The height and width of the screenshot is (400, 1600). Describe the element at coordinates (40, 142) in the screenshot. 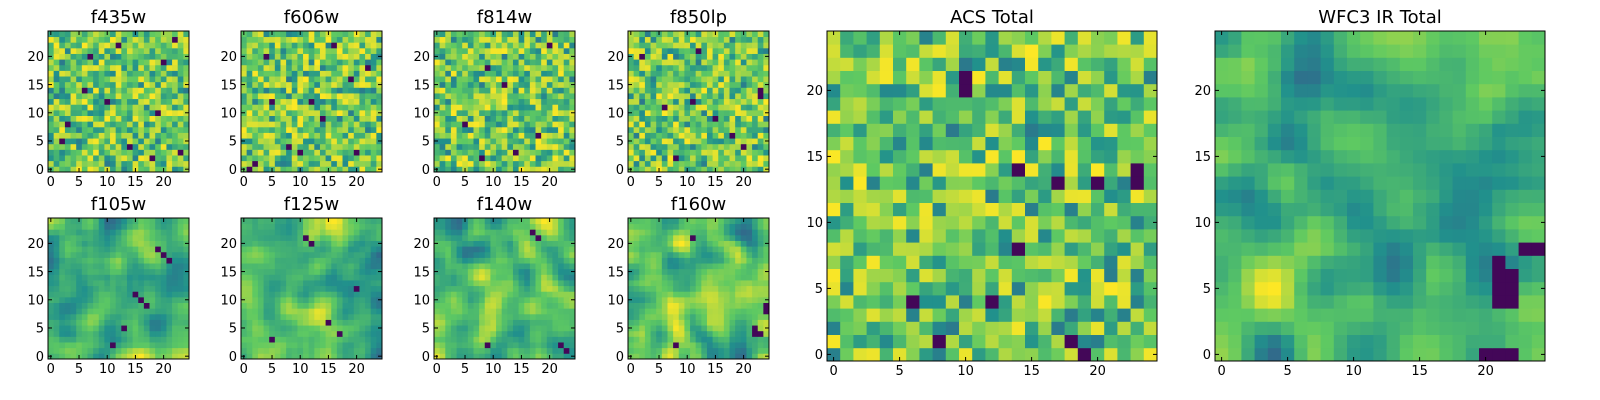

I see `y-tick-label: 5` at that location.